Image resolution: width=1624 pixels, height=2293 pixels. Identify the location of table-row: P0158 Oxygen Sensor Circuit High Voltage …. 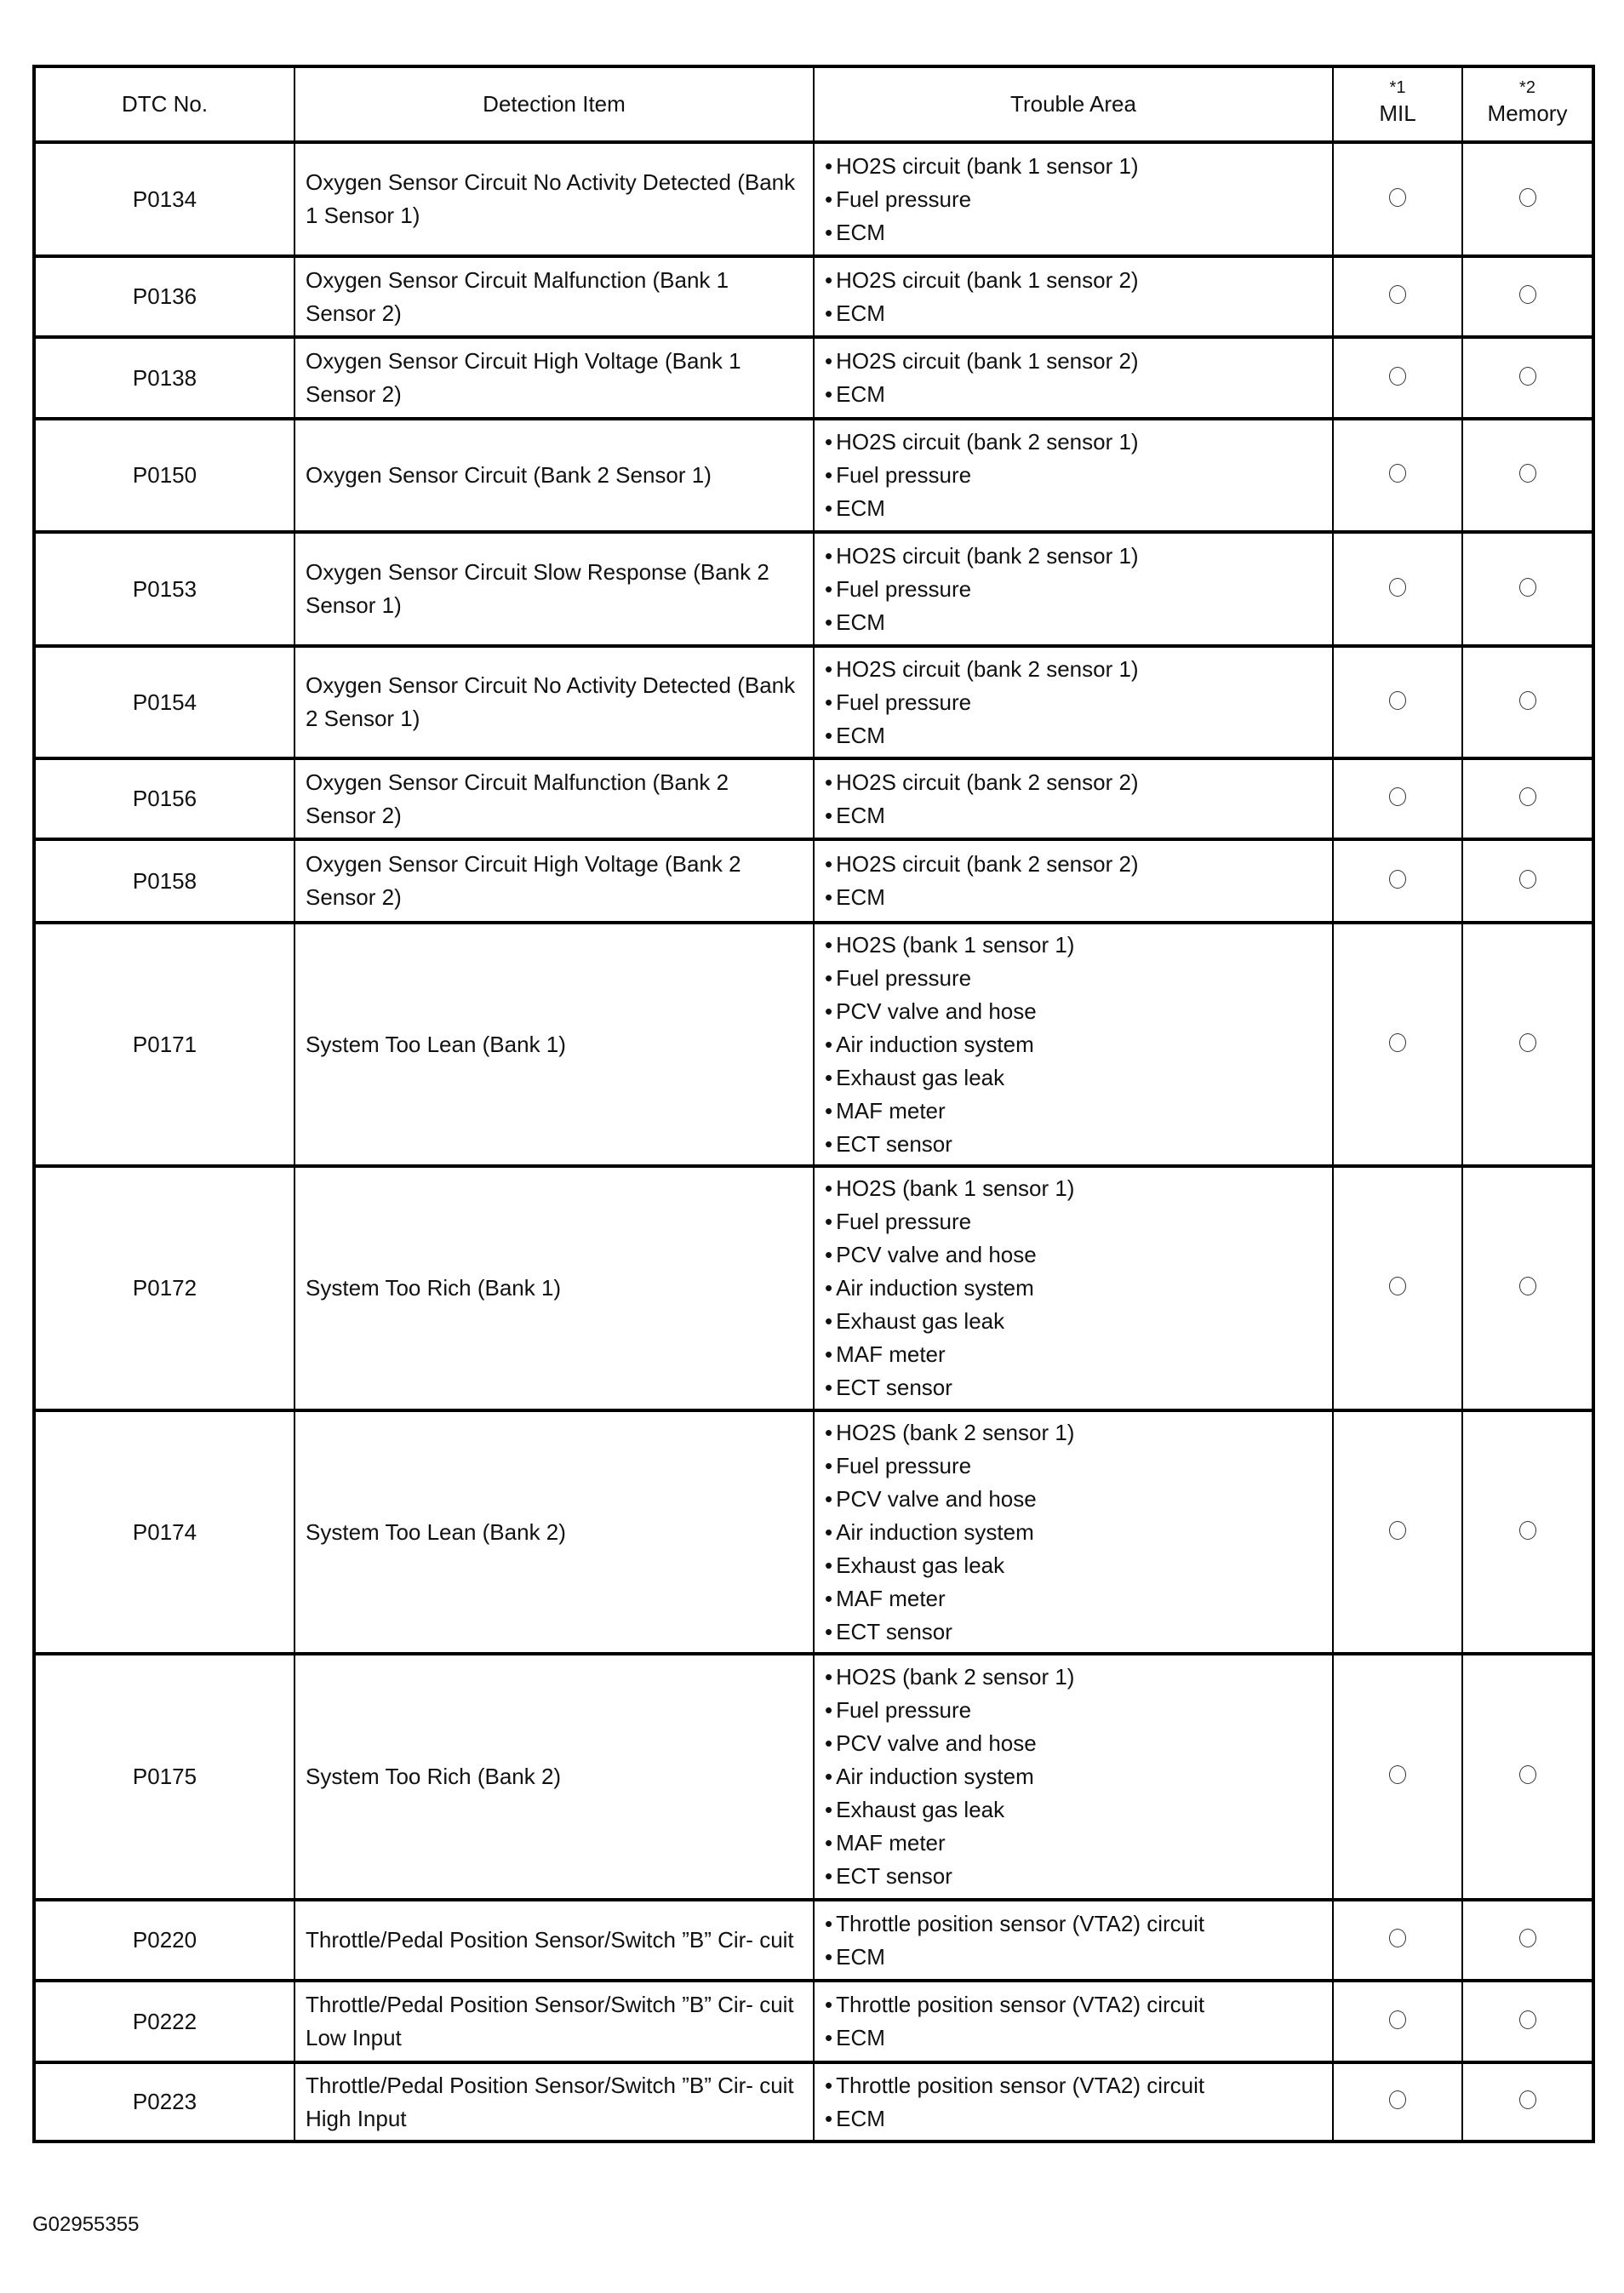
(813, 881).